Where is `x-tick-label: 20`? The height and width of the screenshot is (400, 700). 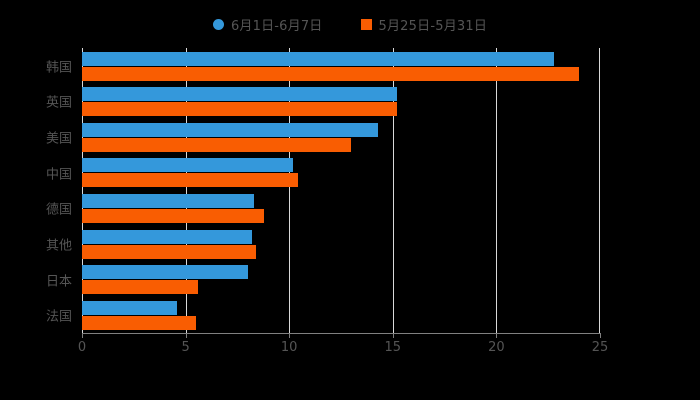 x-tick-label: 20 is located at coordinates (496, 347).